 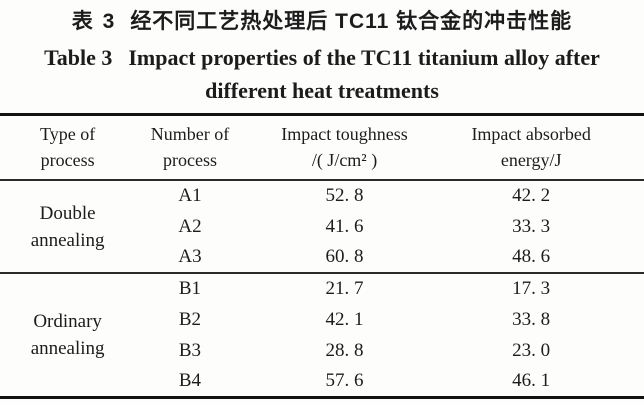 I want to click on cell-energy: 33. 8, so click(x=531, y=319).